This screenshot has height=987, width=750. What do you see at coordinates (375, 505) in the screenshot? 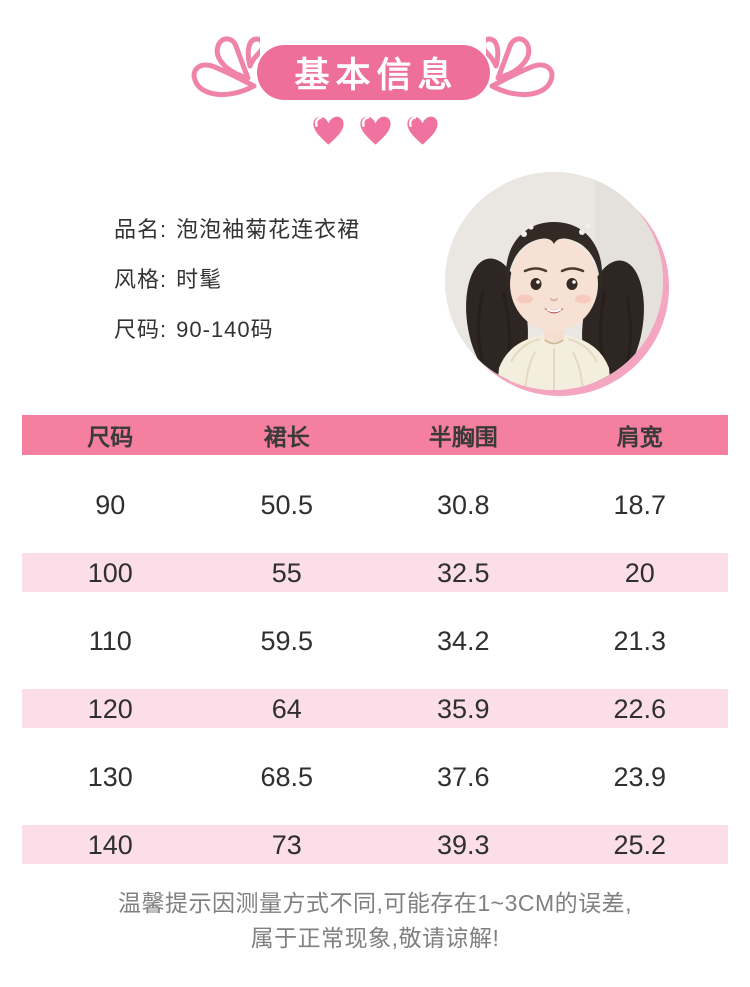
I see `table-row: 90 50.5 30.8 18.7` at bounding box center [375, 505].